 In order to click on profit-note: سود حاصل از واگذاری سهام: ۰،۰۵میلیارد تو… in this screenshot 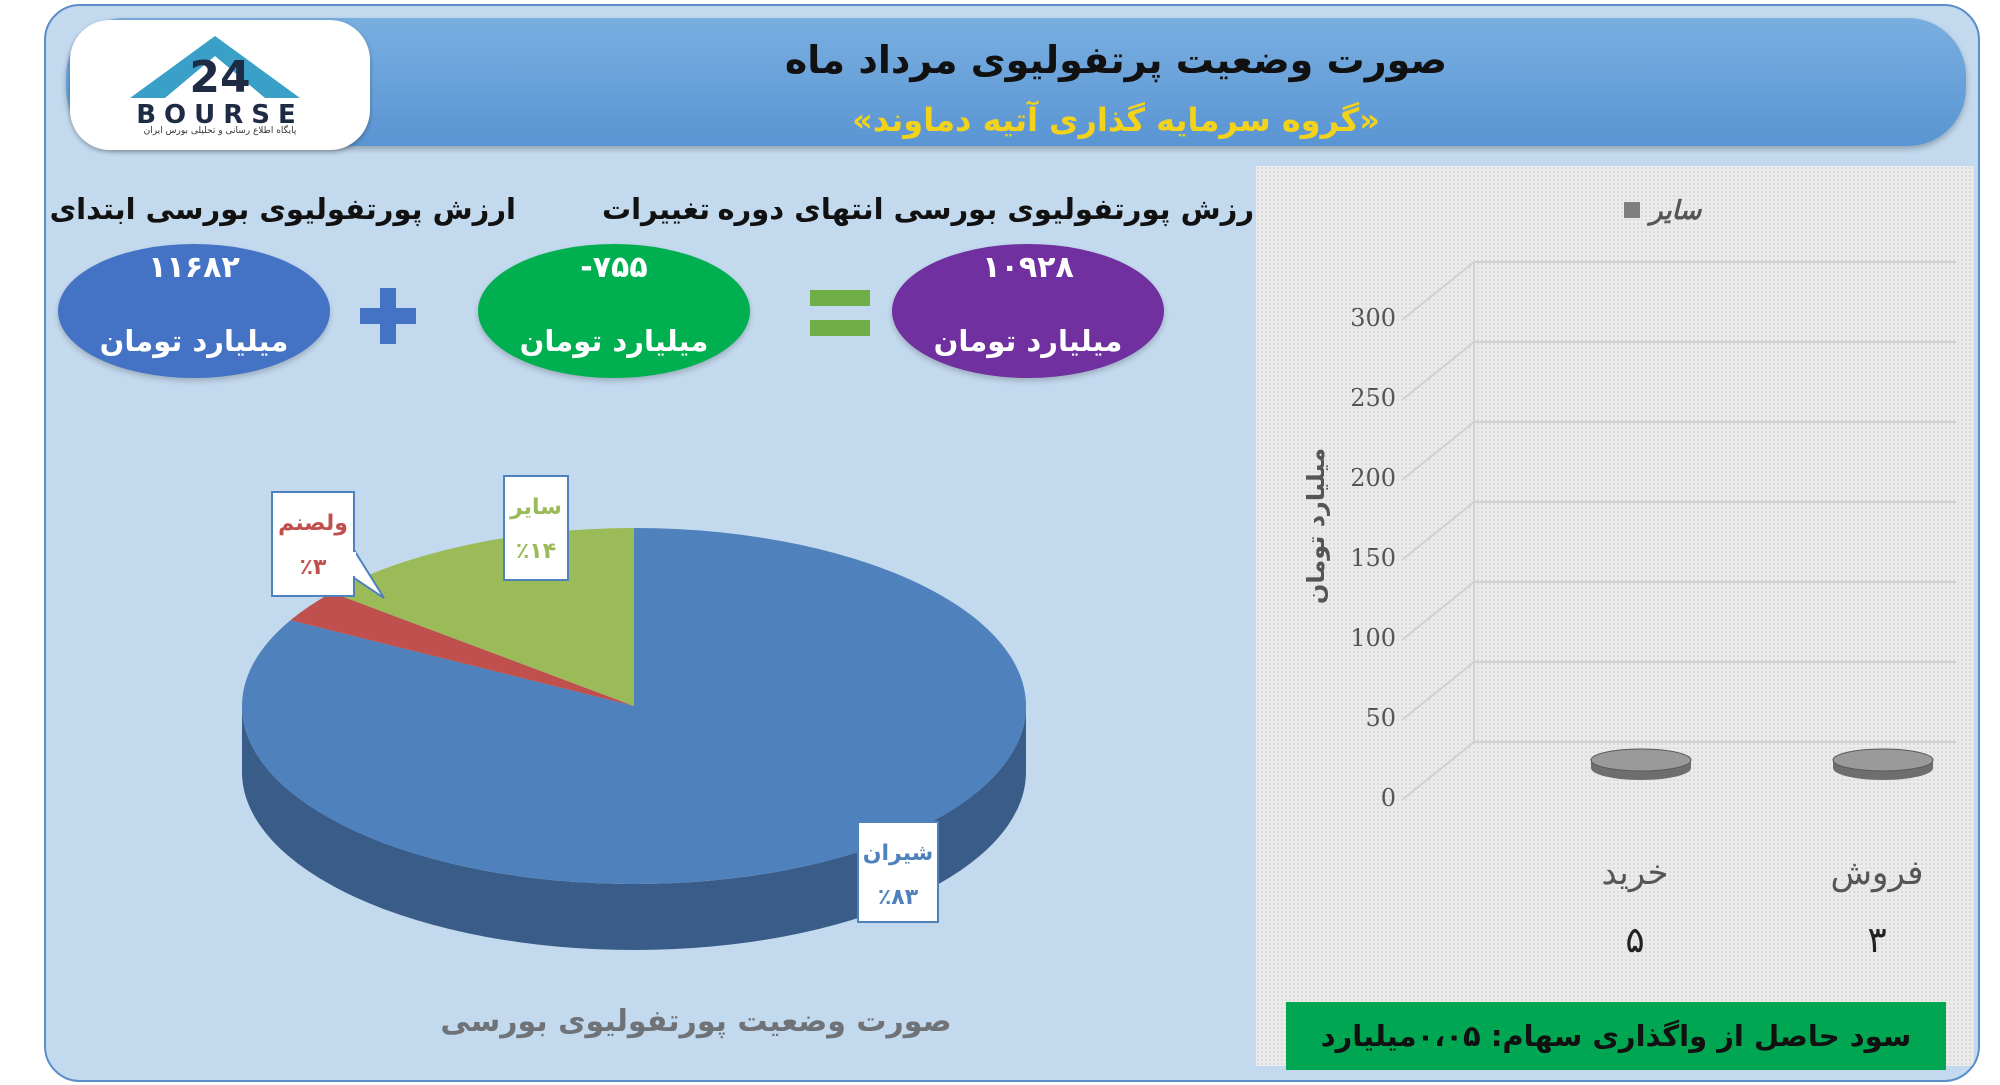, I will do `click(1616, 1036)`.